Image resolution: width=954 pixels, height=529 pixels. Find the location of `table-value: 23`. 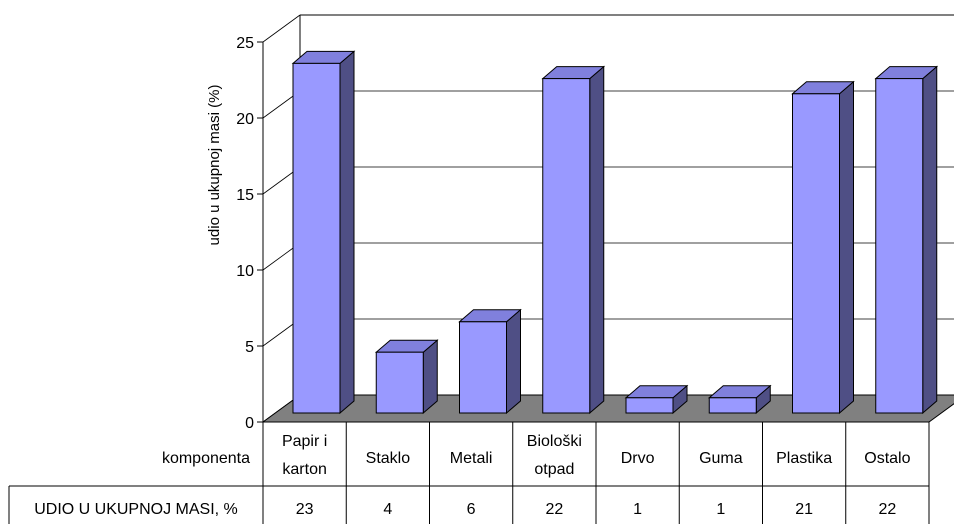

table-value: 23 is located at coordinates (305, 509).